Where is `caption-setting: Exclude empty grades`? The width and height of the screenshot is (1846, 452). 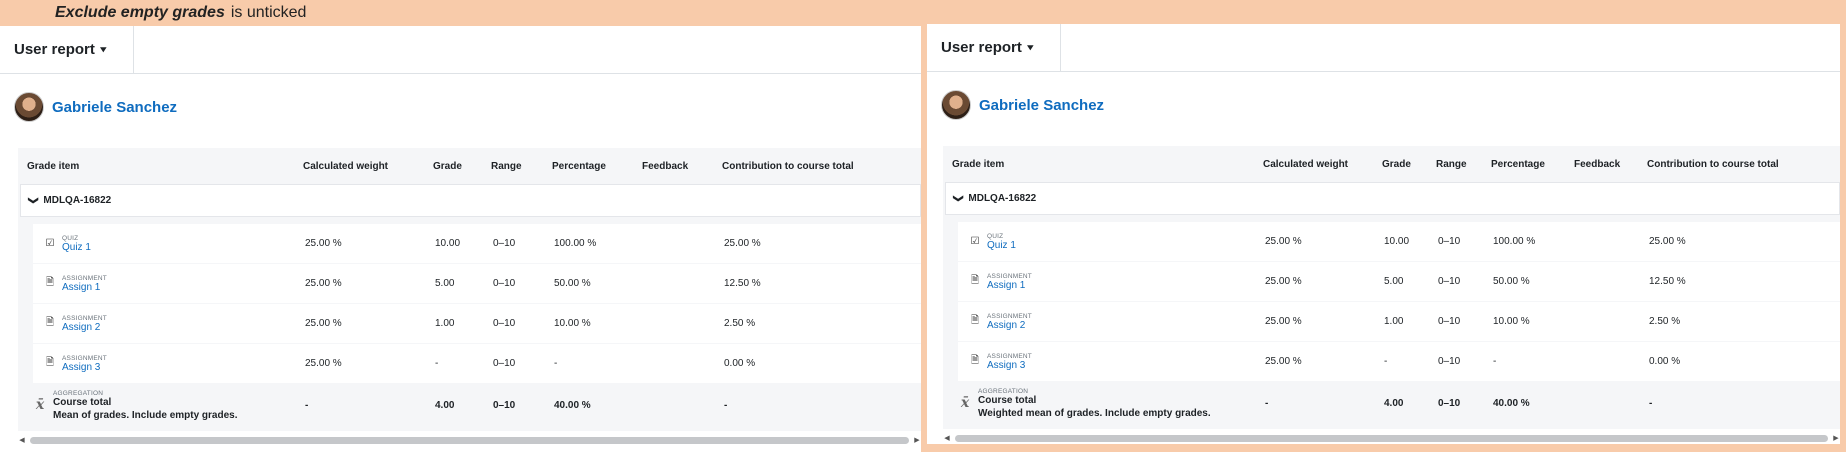 caption-setting: Exclude empty grades is located at coordinates (140, 12).